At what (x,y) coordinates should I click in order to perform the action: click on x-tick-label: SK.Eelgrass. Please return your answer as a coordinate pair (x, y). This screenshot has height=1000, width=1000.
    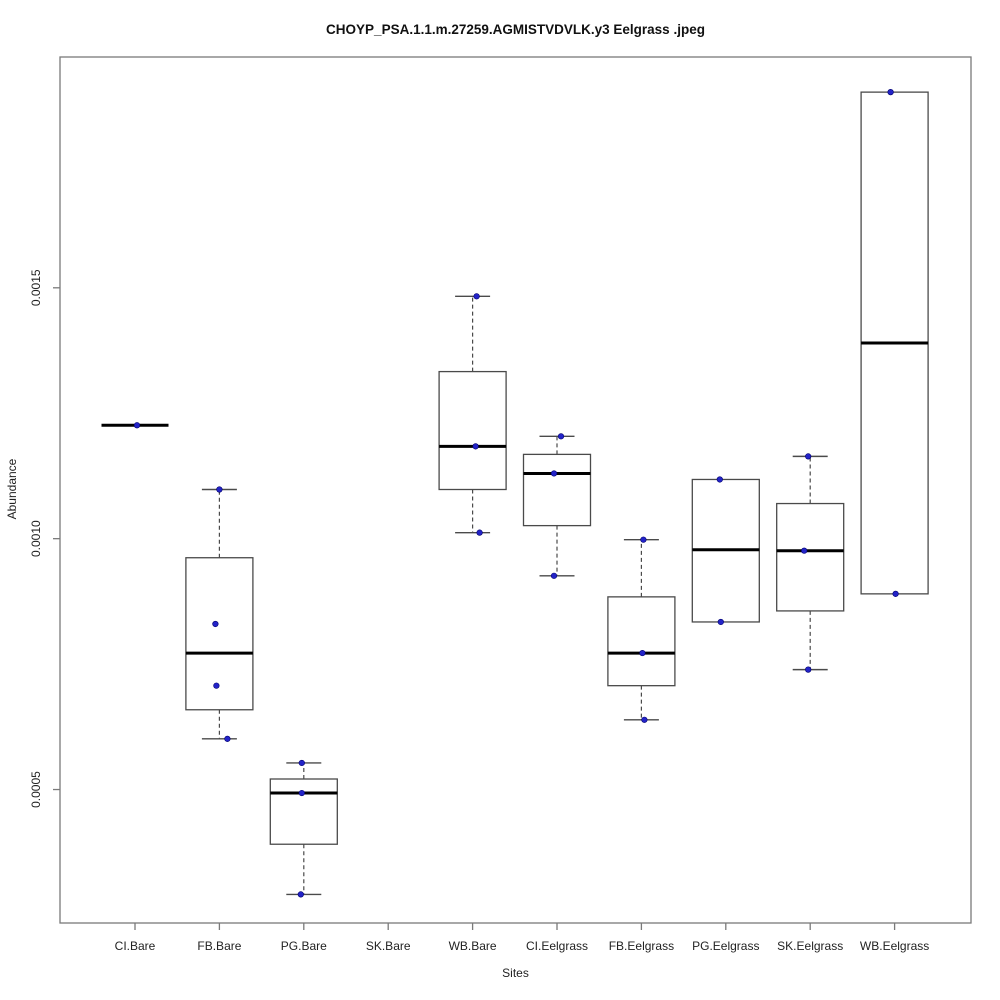
    Looking at the image, I should click on (810, 946).